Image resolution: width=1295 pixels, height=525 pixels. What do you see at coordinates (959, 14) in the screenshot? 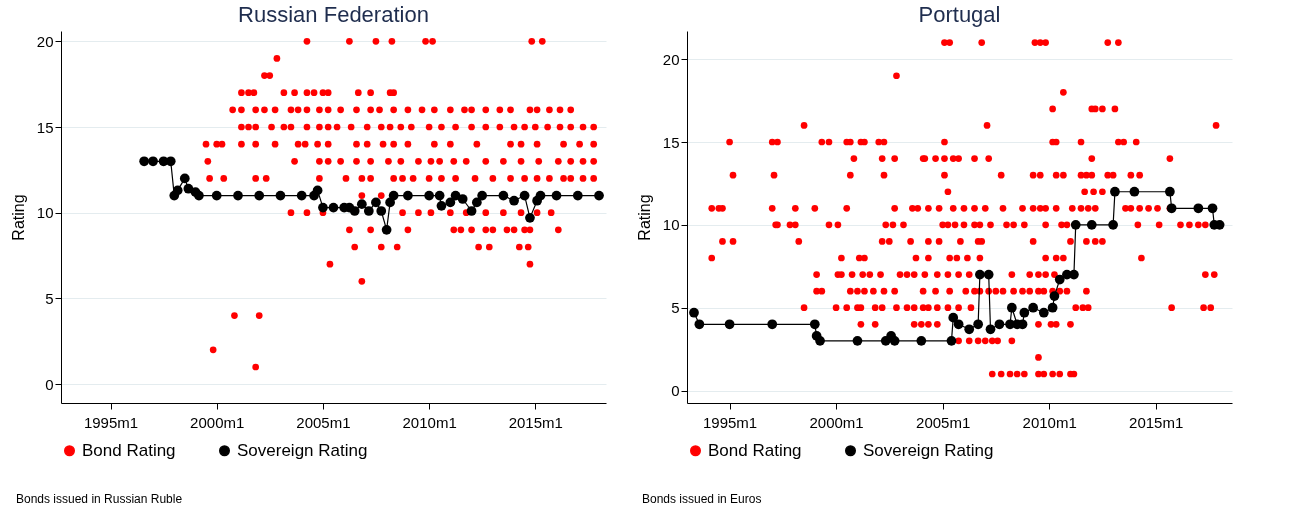
I see `chart-title: Portugal` at bounding box center [959, 14].